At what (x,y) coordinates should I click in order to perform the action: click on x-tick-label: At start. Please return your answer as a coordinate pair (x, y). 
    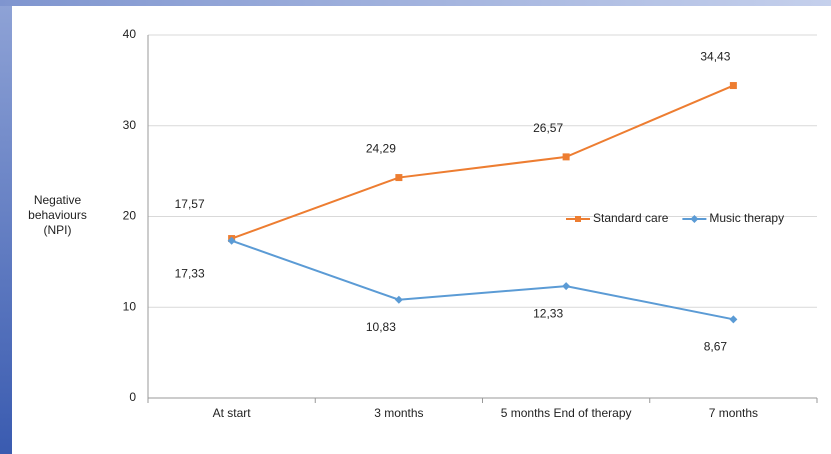
    Looking at the image, I should click on (231, 413).